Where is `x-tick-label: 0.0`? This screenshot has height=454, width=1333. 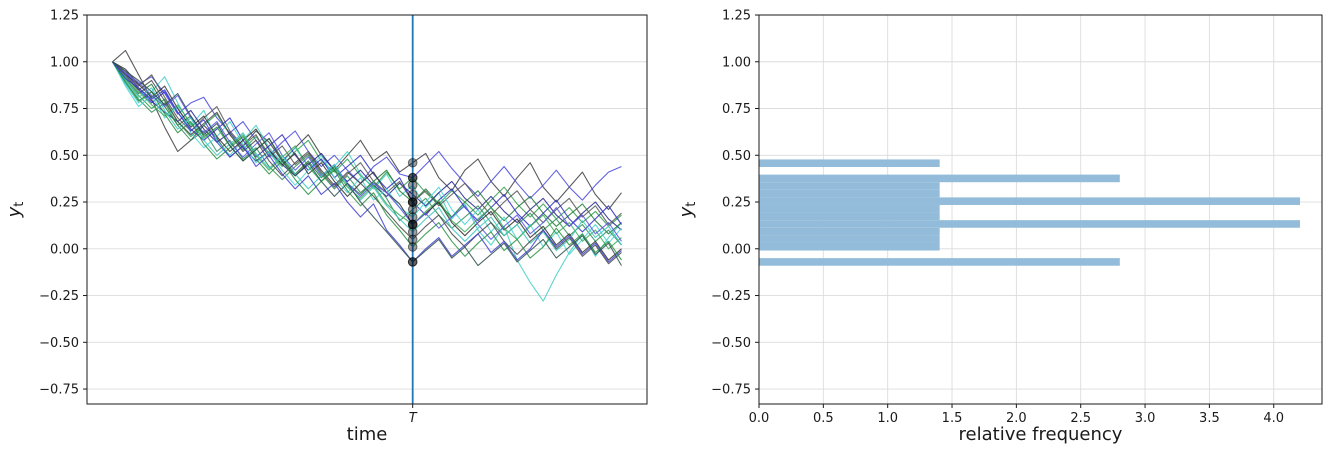
x-tick-label: 0.0 is located at coordinates (759, 418).